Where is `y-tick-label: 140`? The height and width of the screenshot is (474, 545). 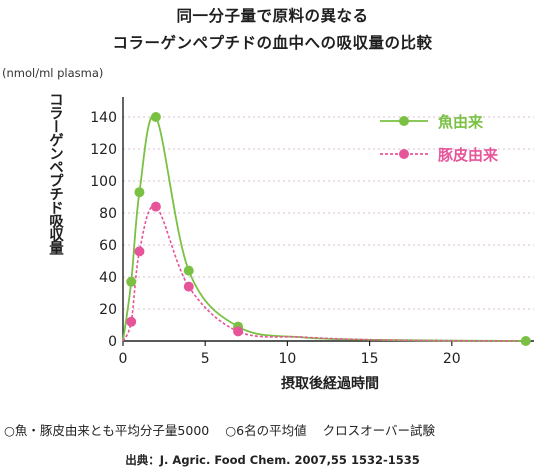 y-tick-label: 140 is located at coordinates (103, 118).